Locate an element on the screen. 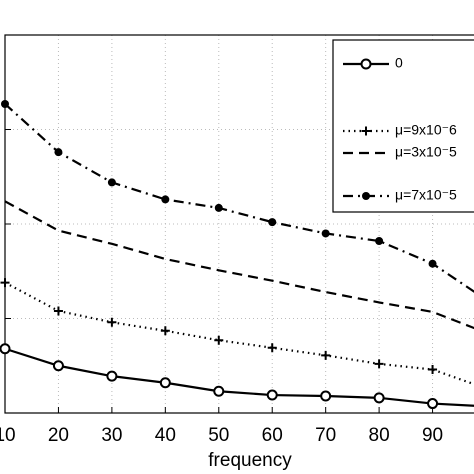 Image resolution: width=474 pixels, height=474 pixels. legend-label: μ=9x10⁻6 is located at coordinates (426, 130).